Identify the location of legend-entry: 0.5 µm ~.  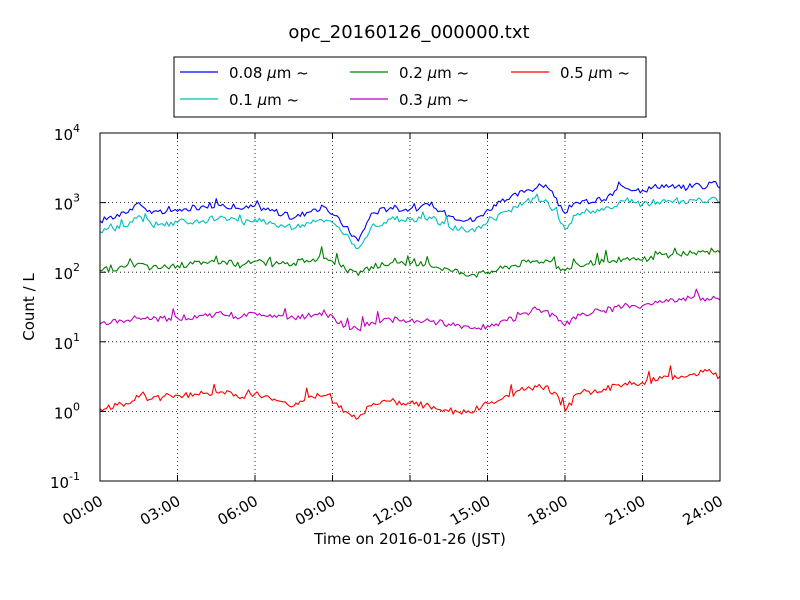
(595, 73).